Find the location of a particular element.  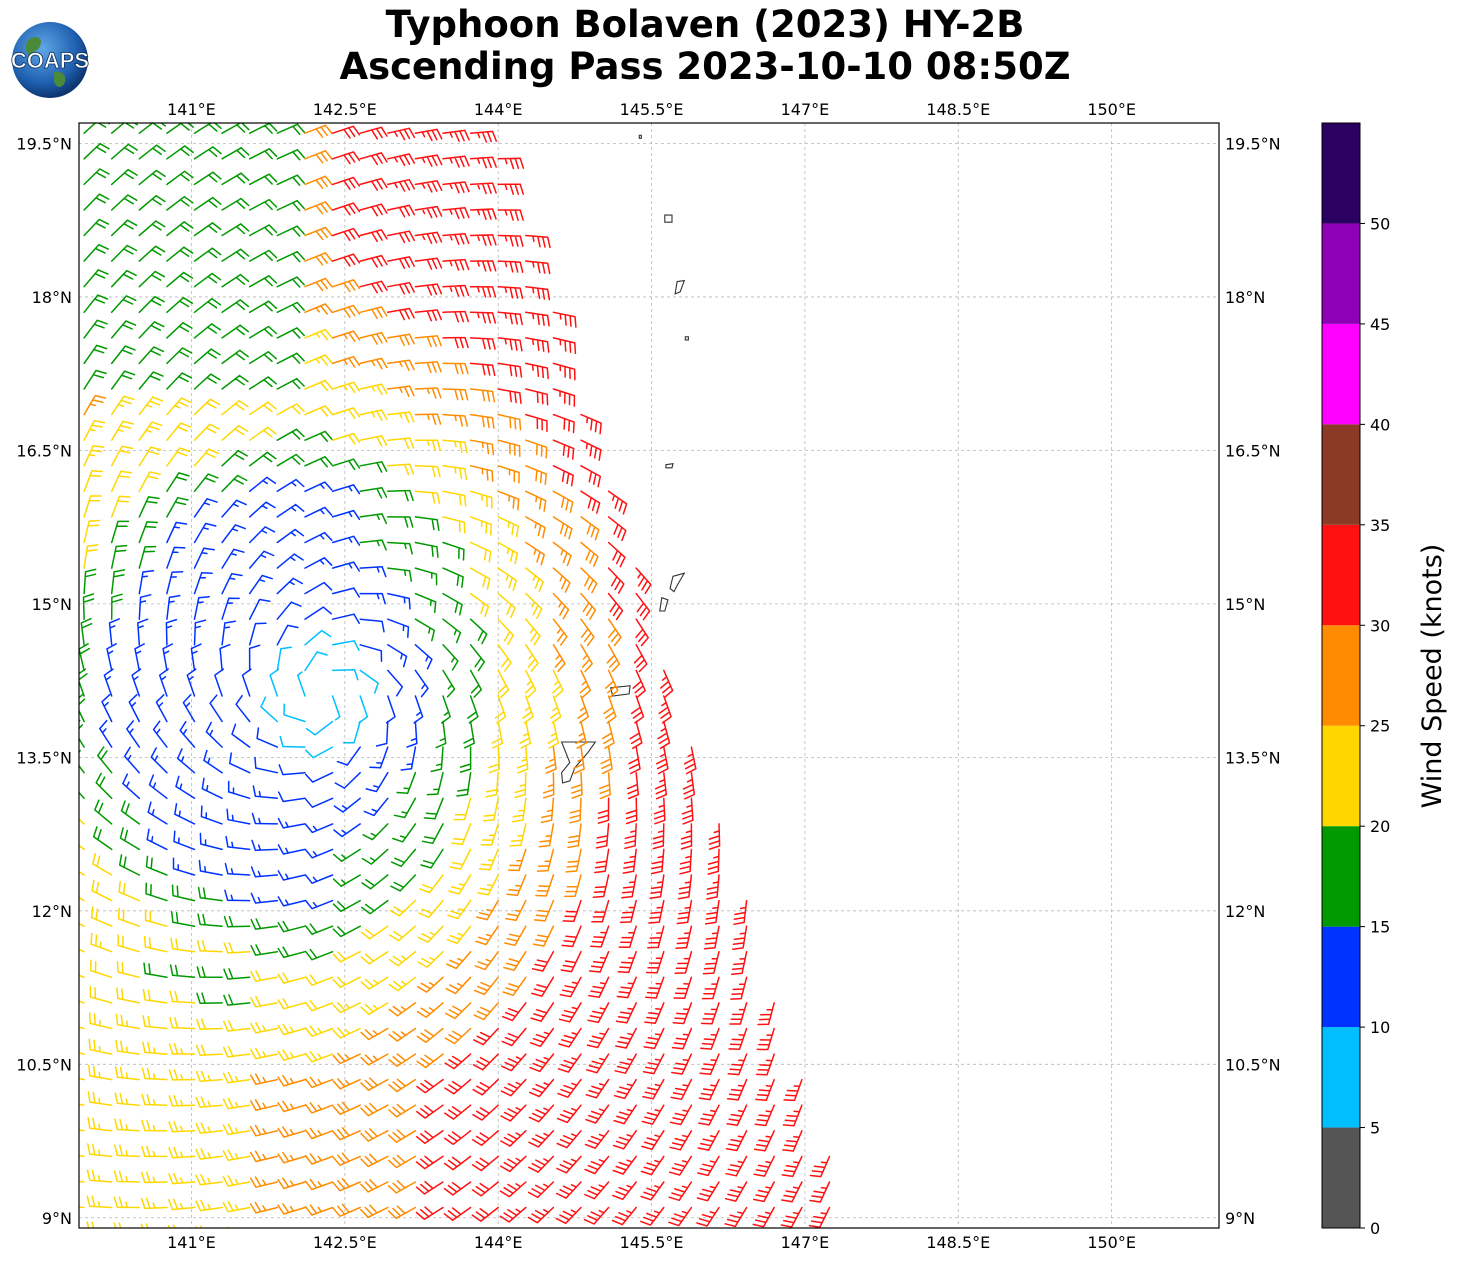

island-outline-saipan is located at coordinates (677, 582).